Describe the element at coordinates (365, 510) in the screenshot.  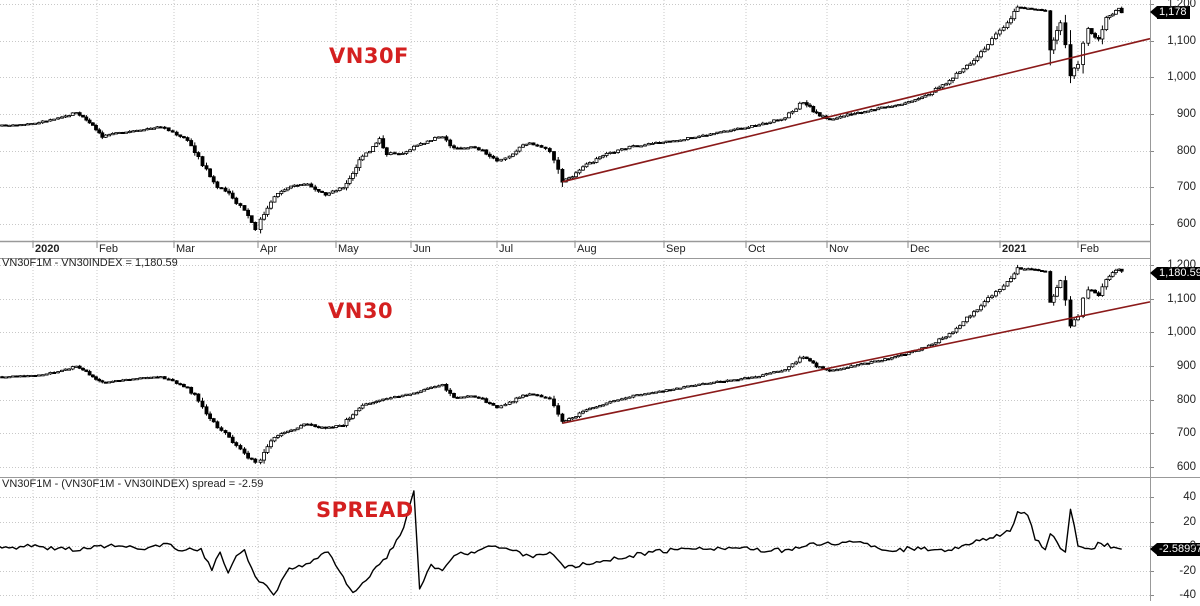
I see `spread-annotation: SPREAD` at that location.